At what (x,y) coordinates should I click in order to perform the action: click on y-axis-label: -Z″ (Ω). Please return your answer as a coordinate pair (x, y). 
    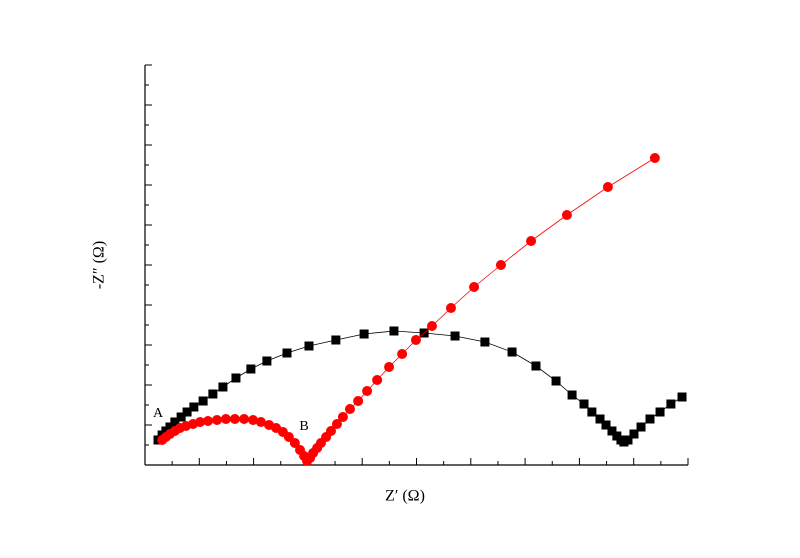
    Looking at the image, I should click on (99, 265).